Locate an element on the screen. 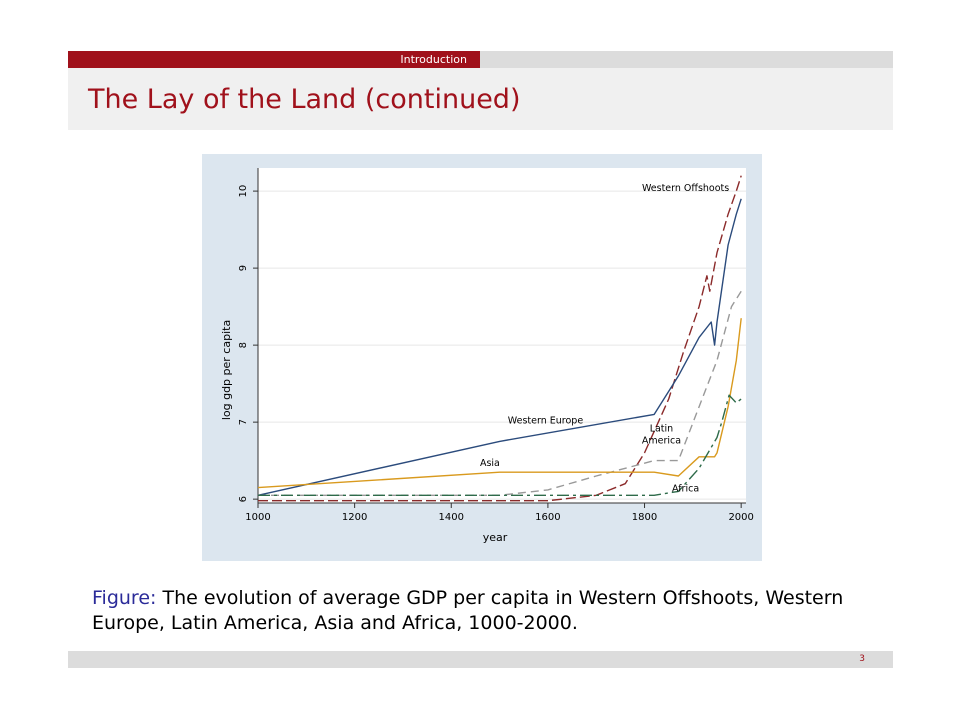  x-tick-label: 2000 is located at coordinates (740, 517).